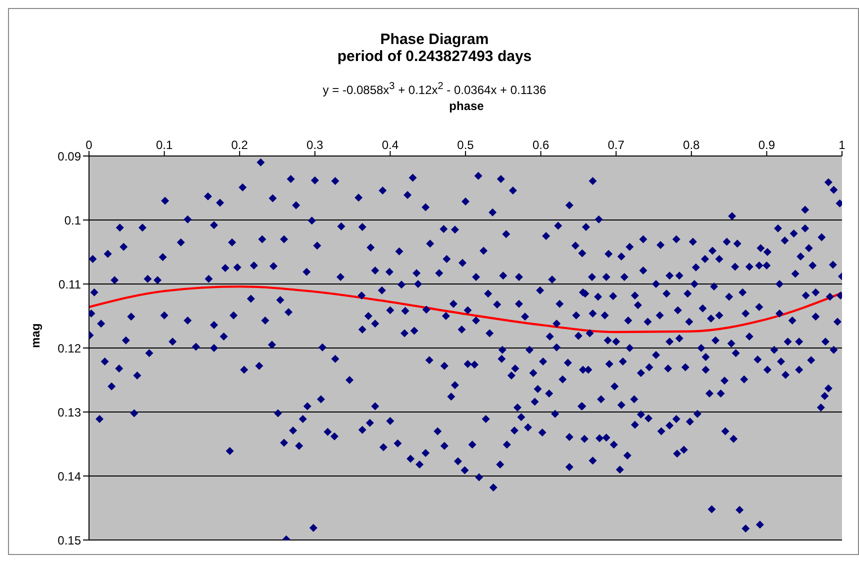  I want to click on text: y = -0.0858x$^{3}$ + 0.12x$^{2}$ - 0.0364x + 0.1136, so click(435, 89).